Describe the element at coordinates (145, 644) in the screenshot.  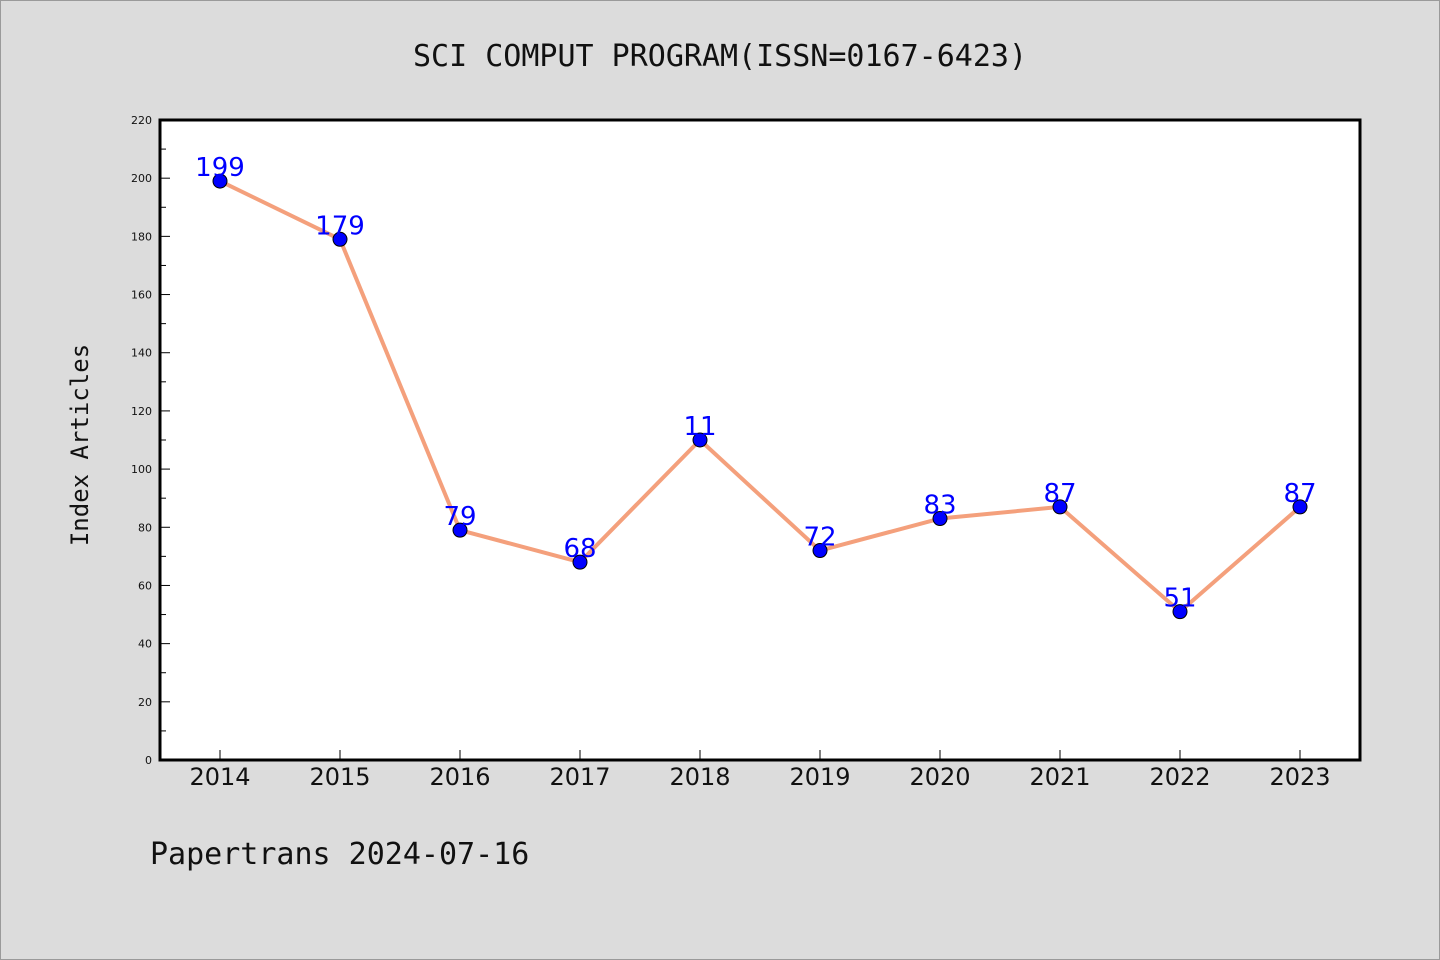
I see `y-tick-label: 40` at that location.